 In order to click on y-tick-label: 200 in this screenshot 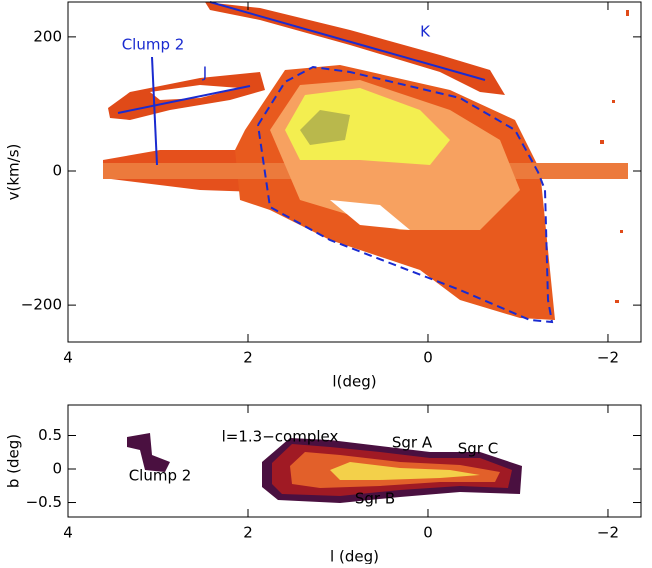, I will do `click(47, 36)`.